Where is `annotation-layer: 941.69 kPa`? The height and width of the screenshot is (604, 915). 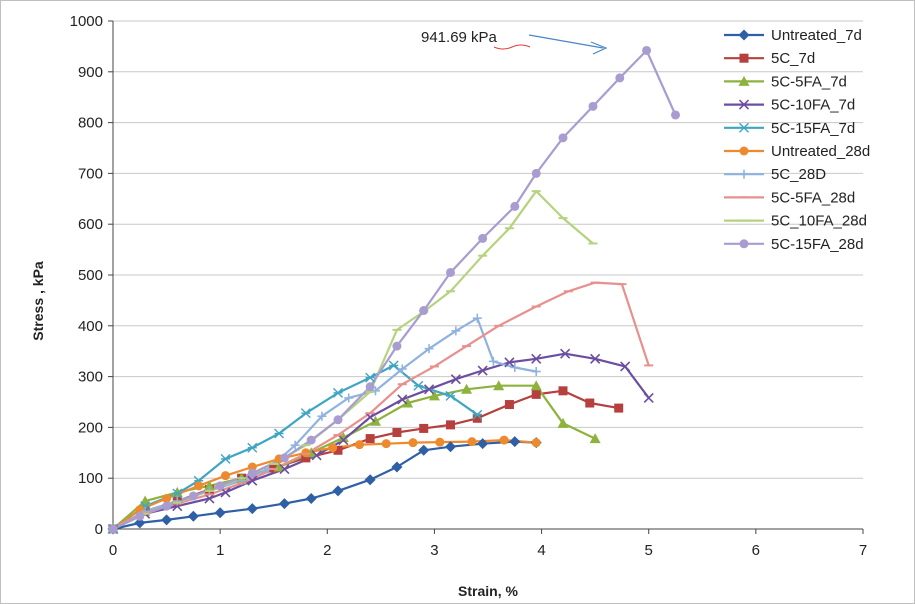
annotation-layer: 941.69 kPa is located at coordinates (514, 42).